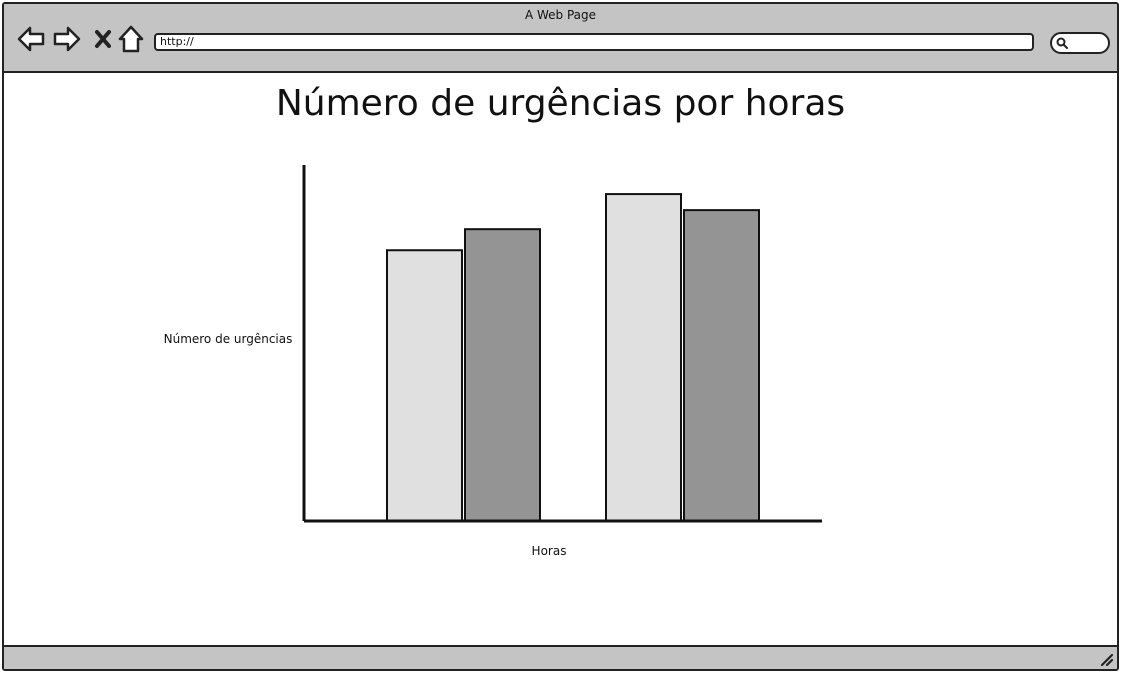  Describe the element at coordinates (594, 42) in the screenshot. I see `address-bar: http://` at that location.